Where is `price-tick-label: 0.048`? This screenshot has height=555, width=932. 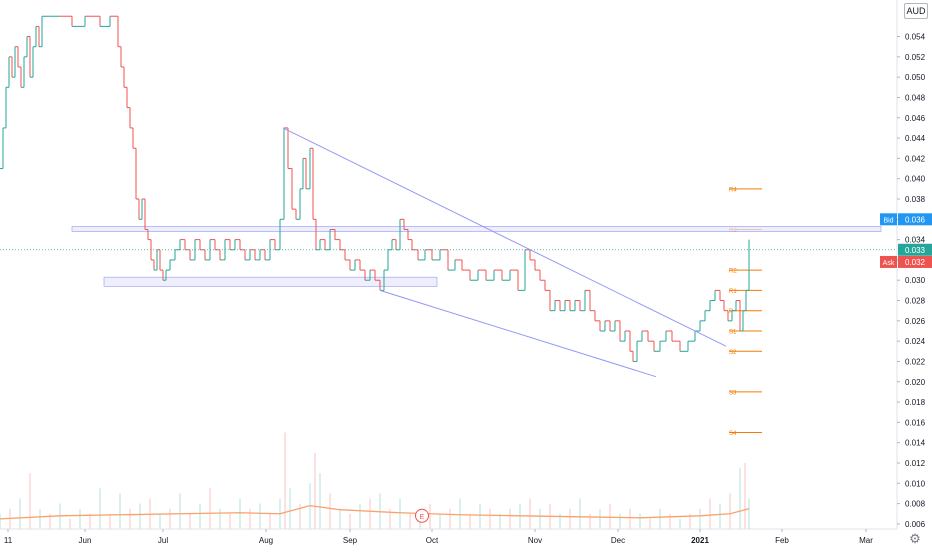 price-tick-label: 0.048 is located at coordinates (915, 97).